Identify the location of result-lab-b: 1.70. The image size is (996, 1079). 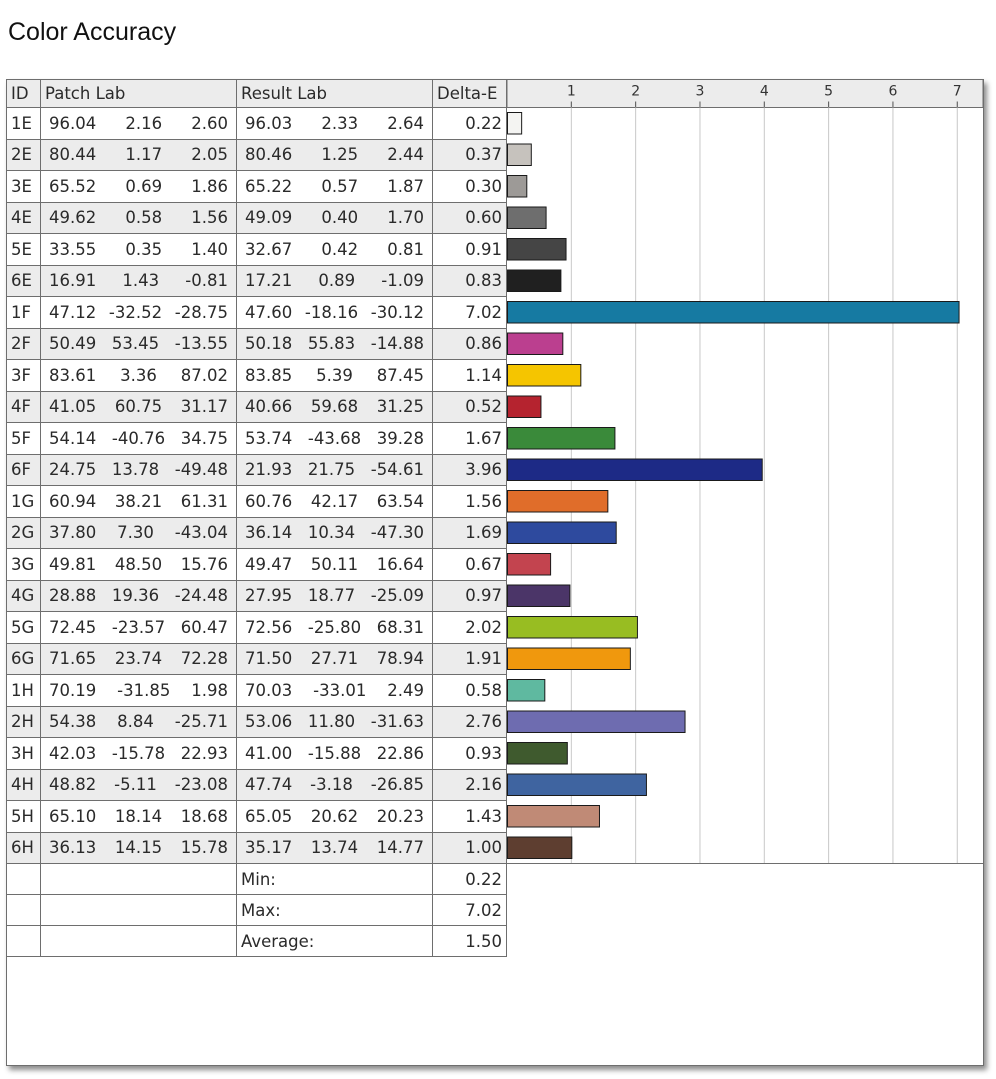
(405, 218).